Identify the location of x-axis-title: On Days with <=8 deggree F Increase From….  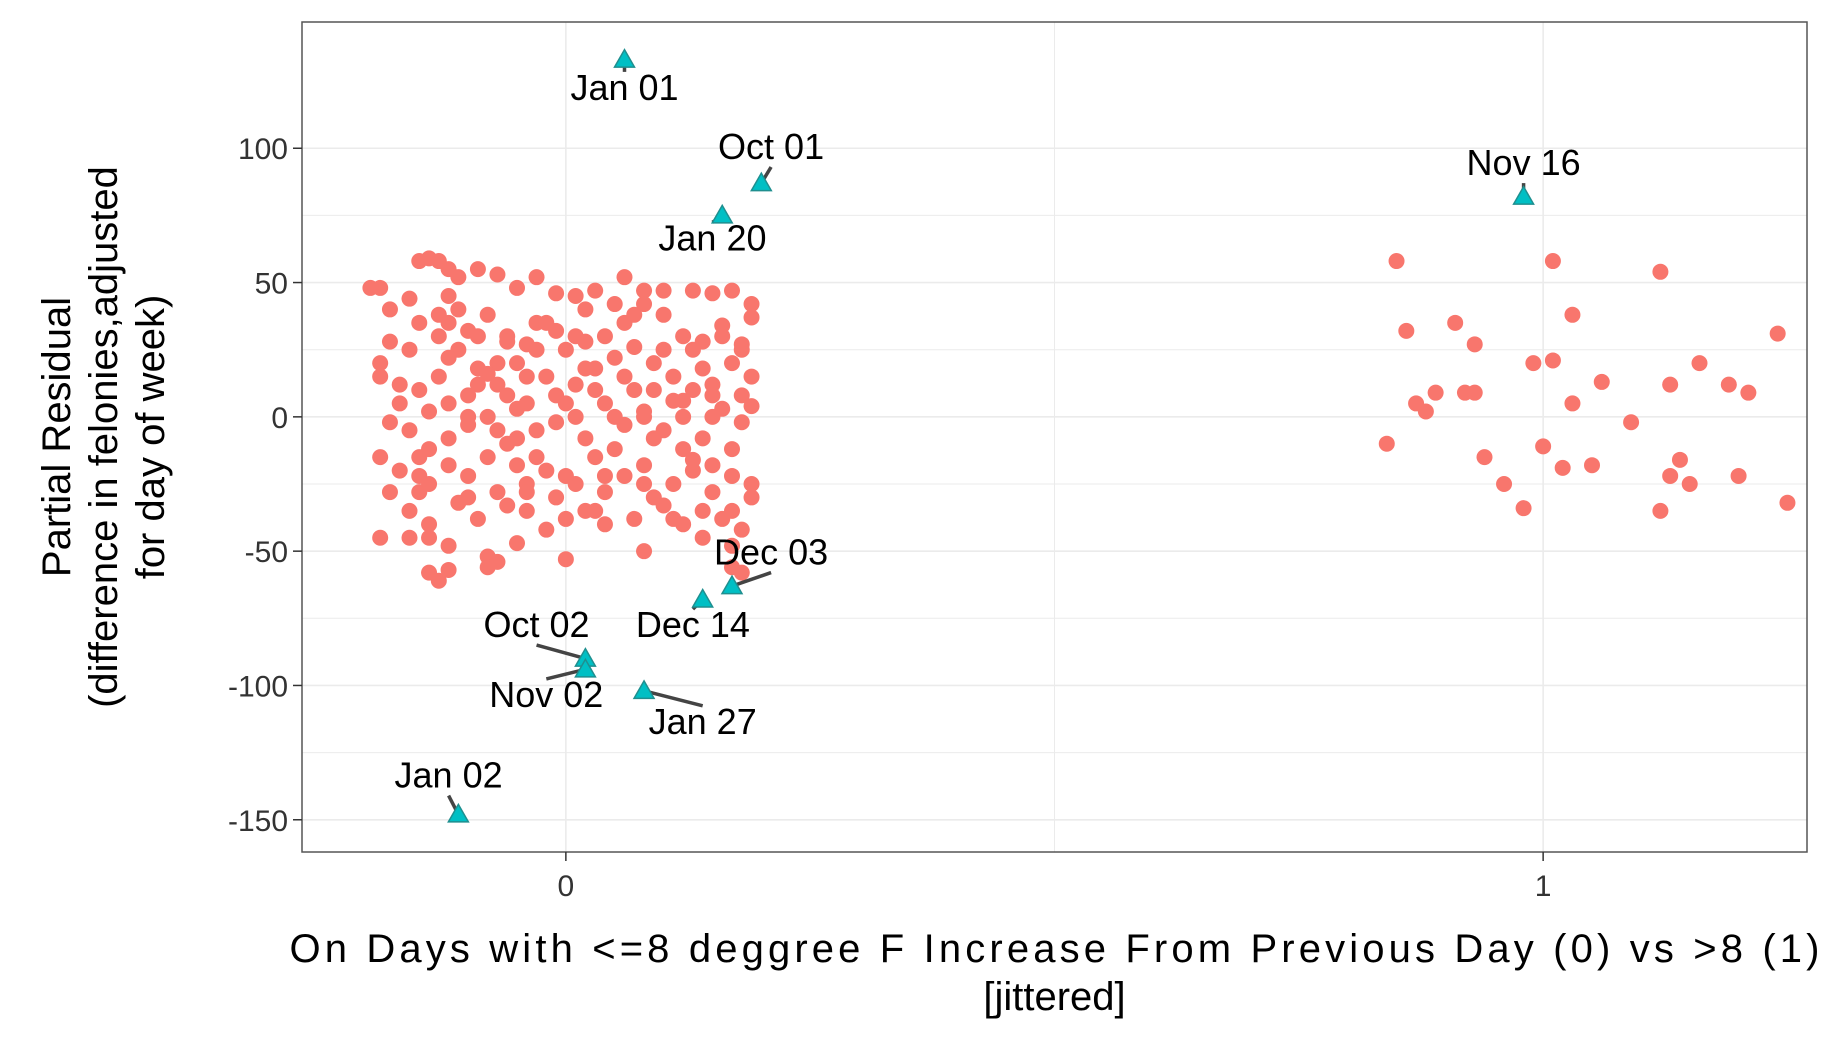
(1055, 973).